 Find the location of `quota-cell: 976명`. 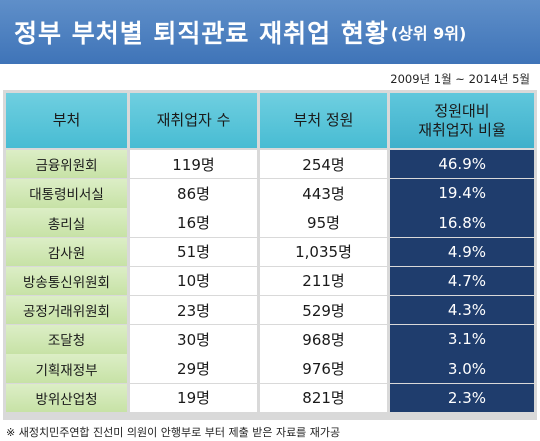

quota-cell: 976명 is located at coordinates (323, 368).